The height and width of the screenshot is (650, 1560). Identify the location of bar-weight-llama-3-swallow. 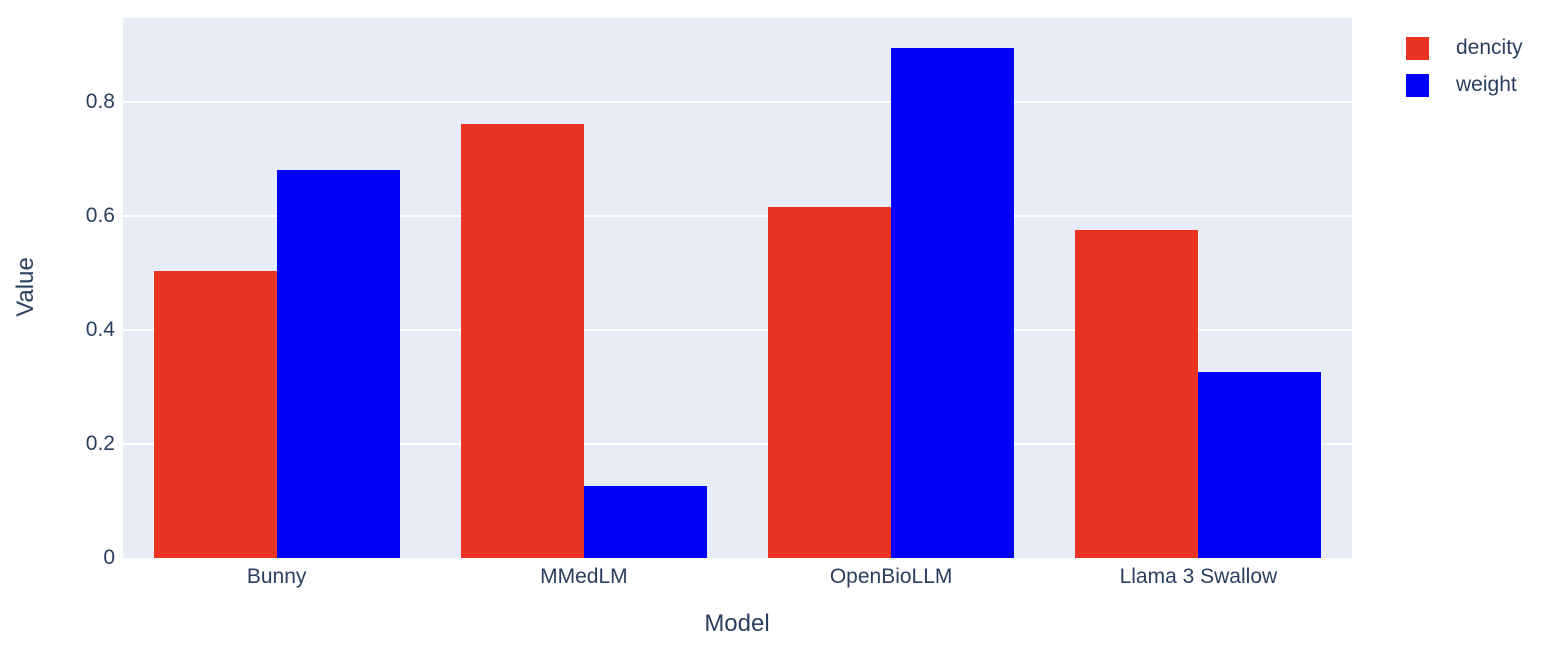
(1260, 464).